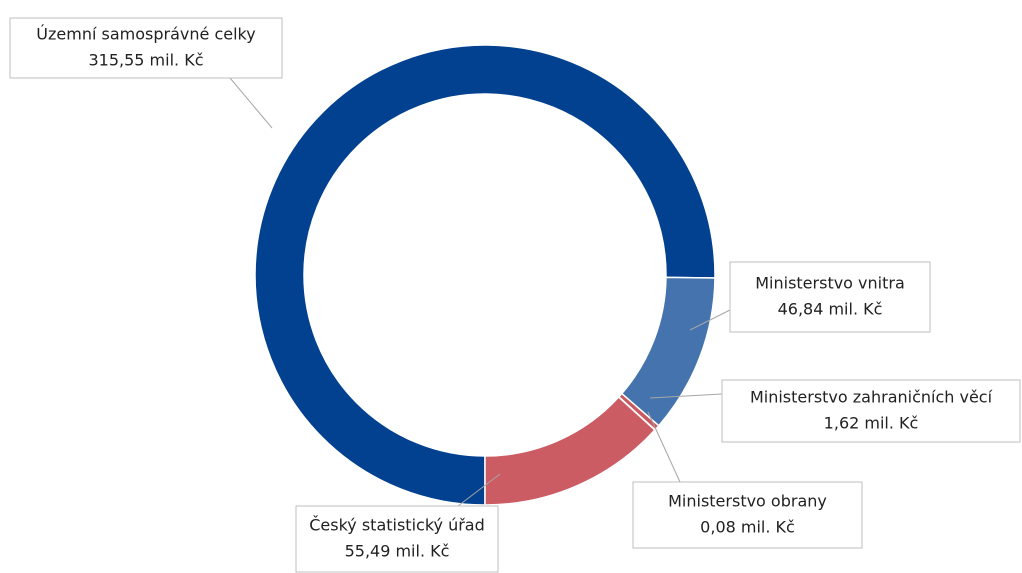 The image size is (1022, 573). I want to click on value-label: 1,62 mil. Kč, so click(871, 423).